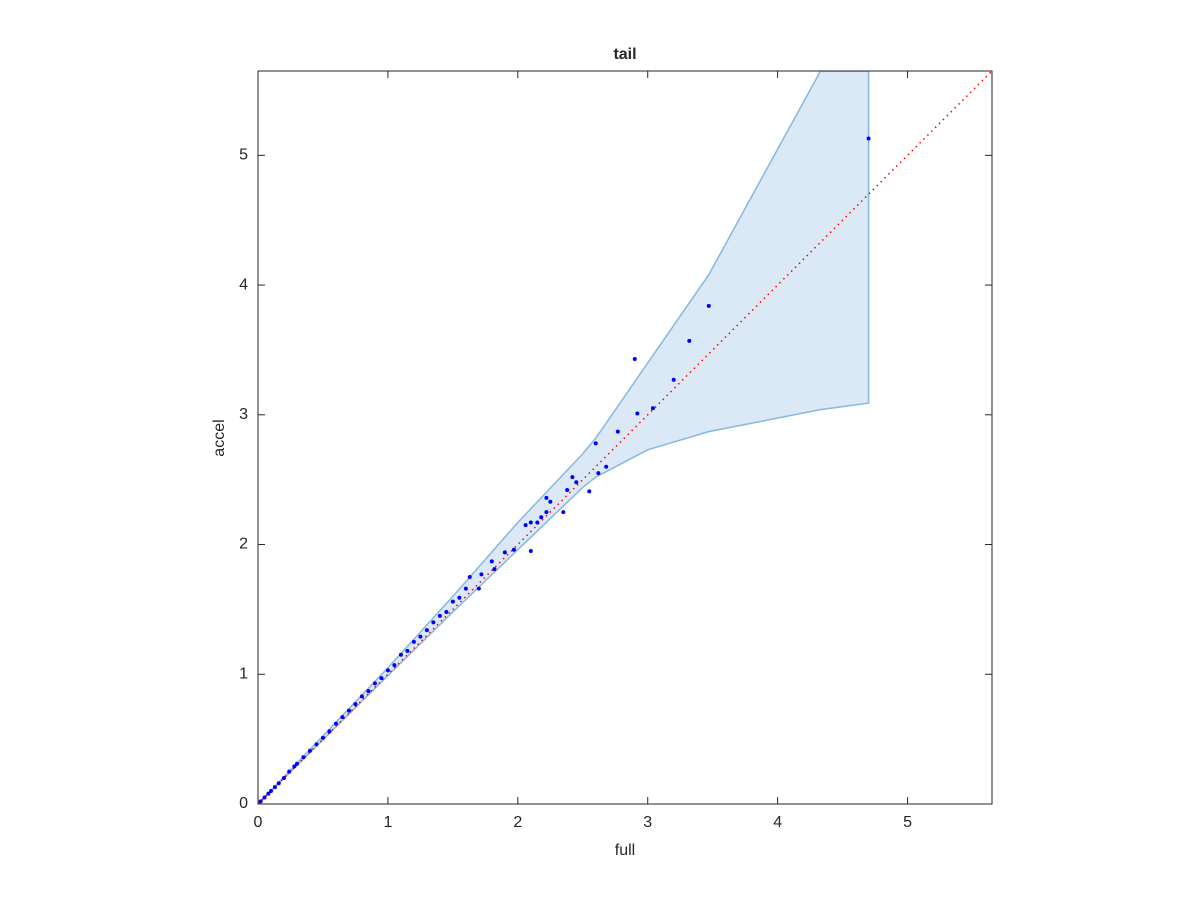  I want to click on y-axis-label: accel, so click(219, 437).